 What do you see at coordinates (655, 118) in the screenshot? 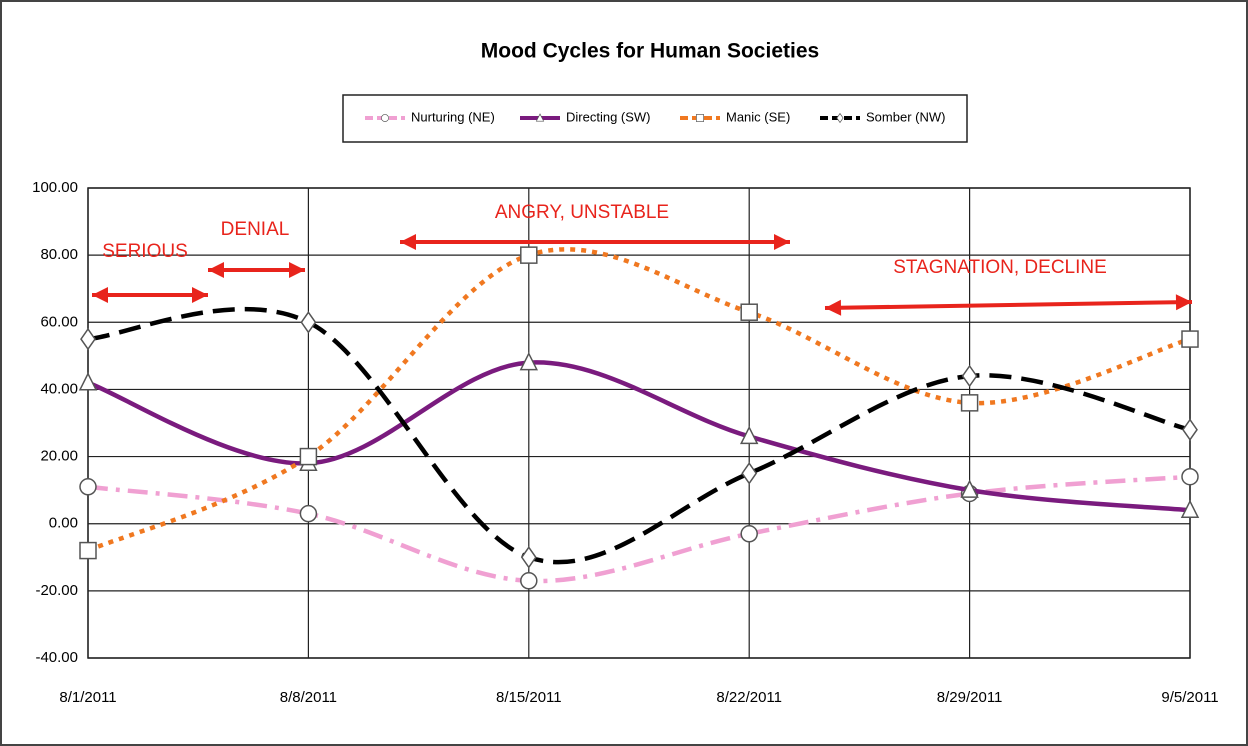
I see `legend-box` at bounding box center [655, 118].